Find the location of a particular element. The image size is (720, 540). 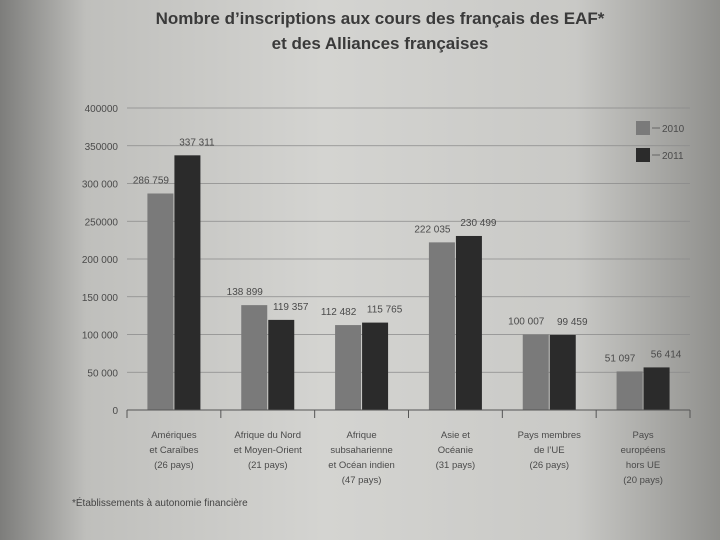

data-label-2010: 222 035 is located at coordinates (432, 229).